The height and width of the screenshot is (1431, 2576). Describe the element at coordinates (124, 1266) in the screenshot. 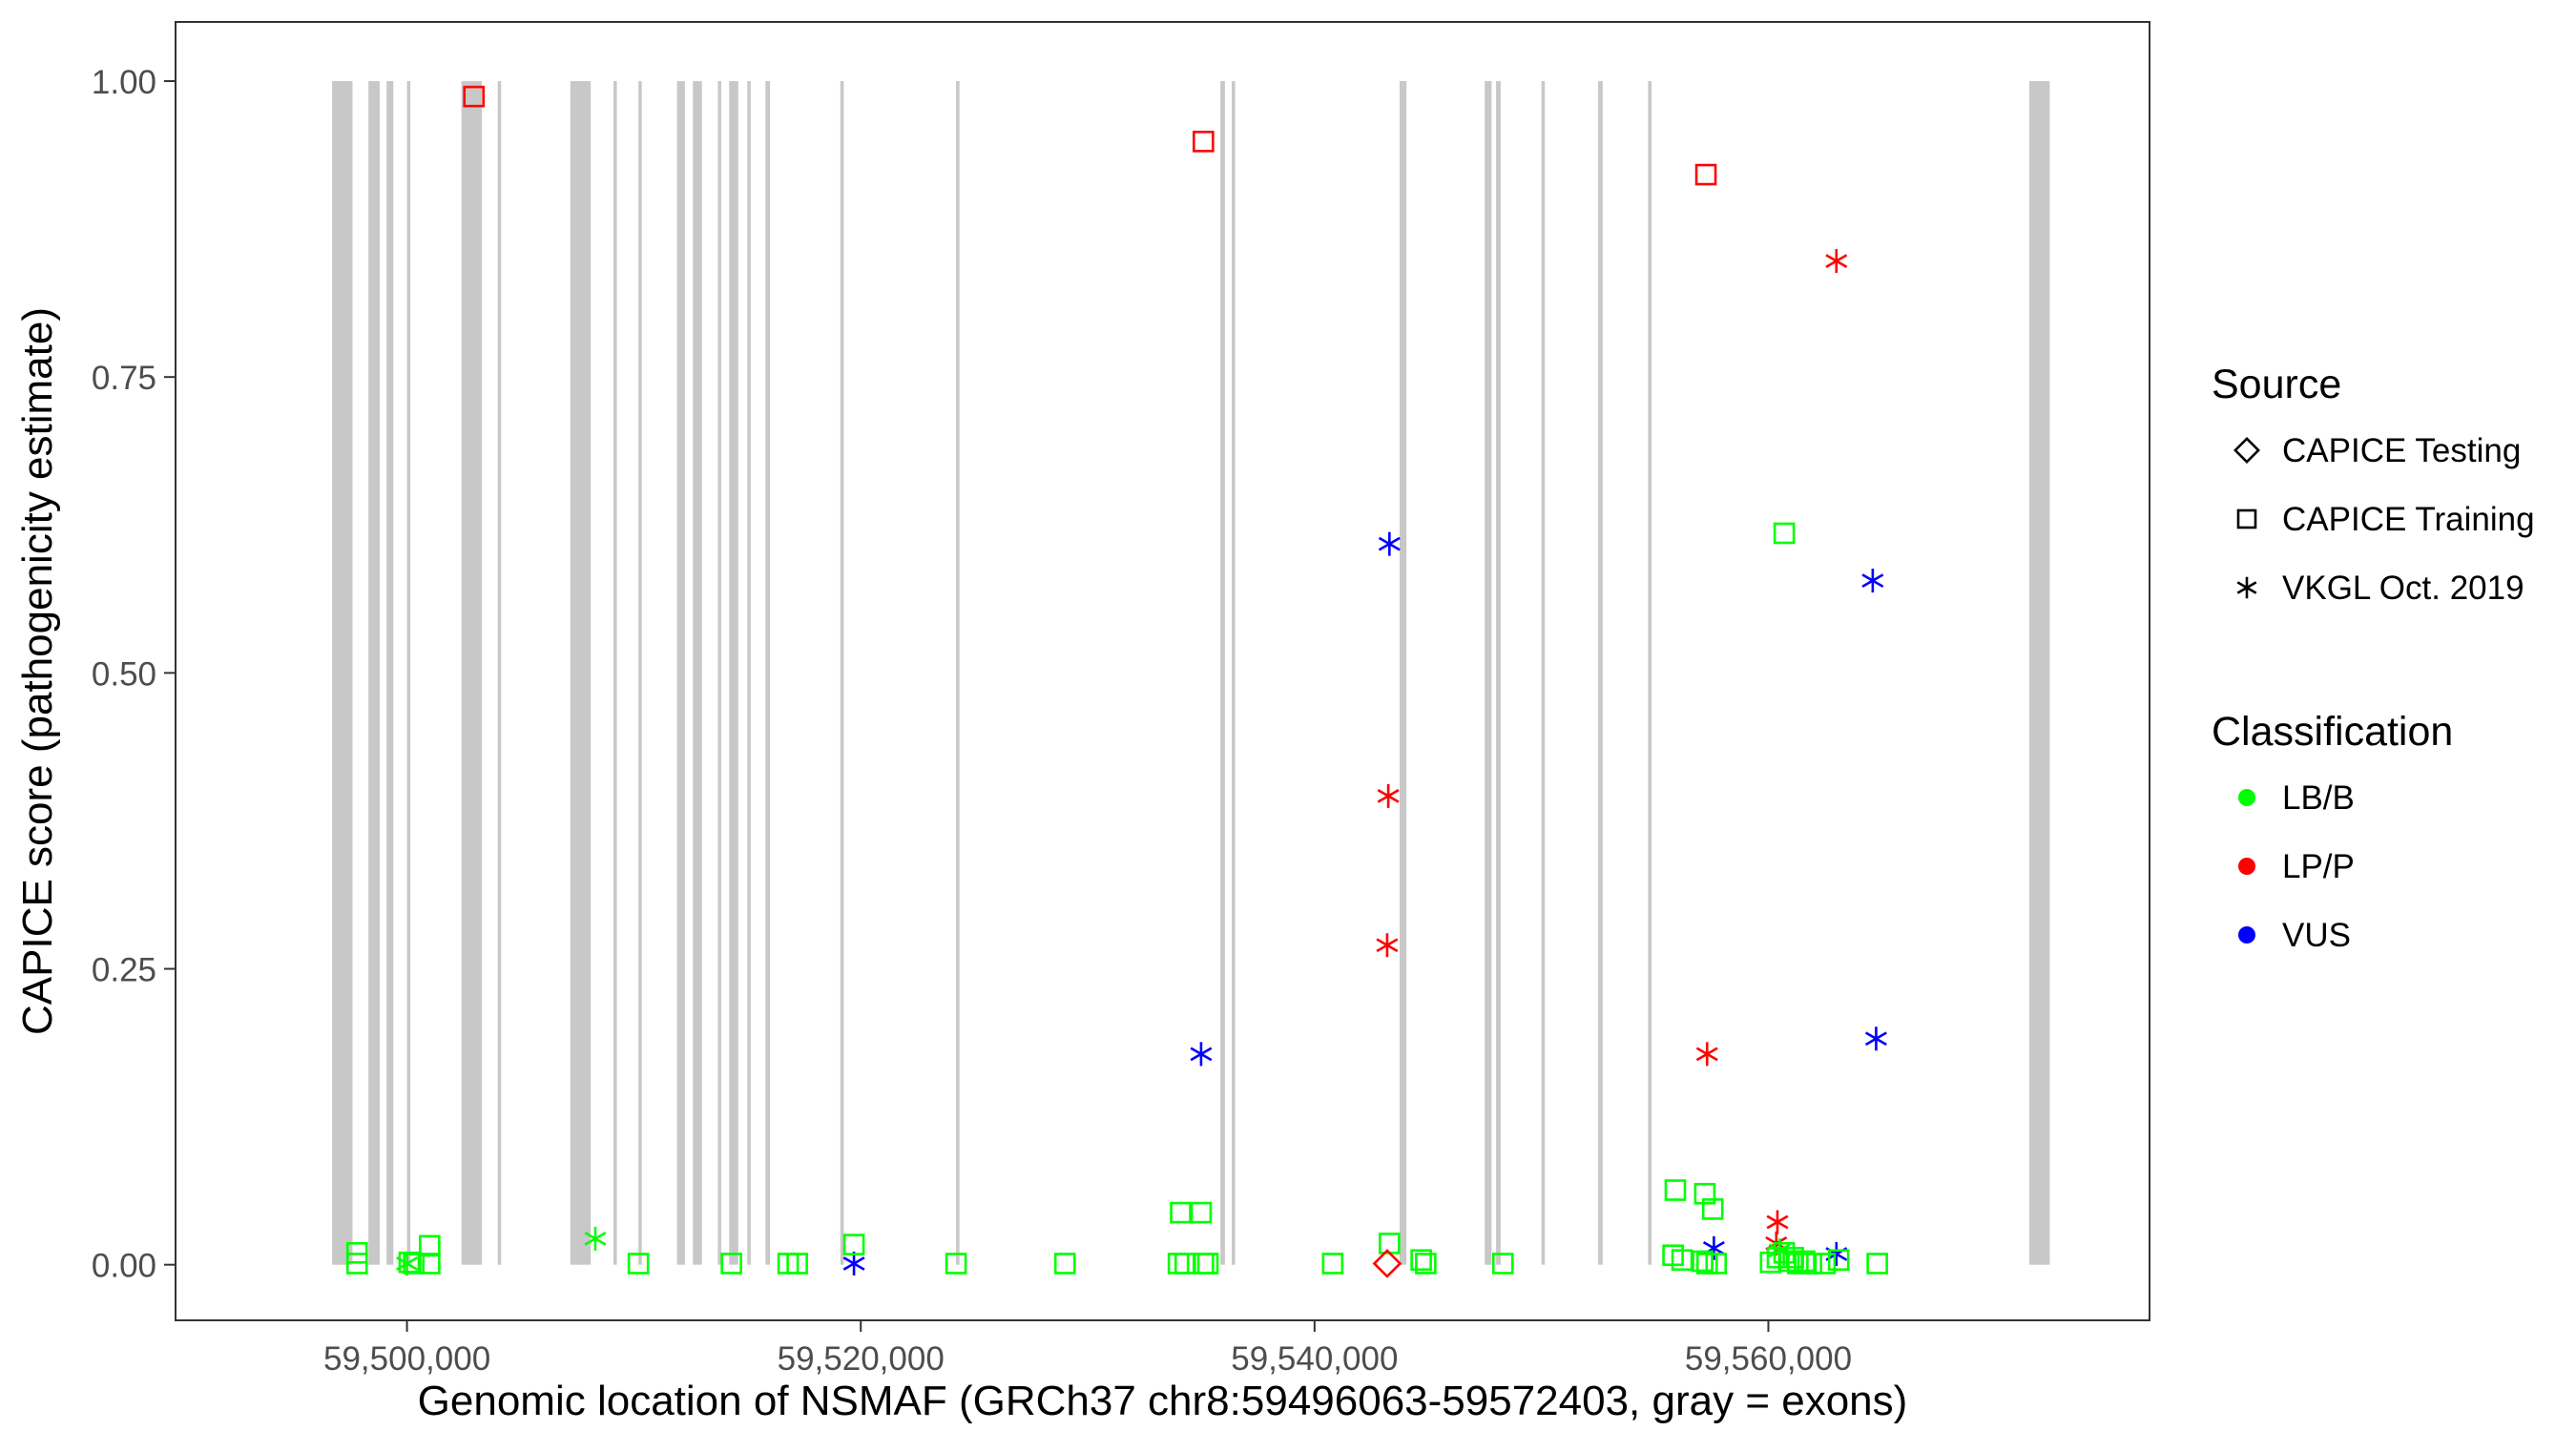

I see `y-tick-label: 0.00` at that location.